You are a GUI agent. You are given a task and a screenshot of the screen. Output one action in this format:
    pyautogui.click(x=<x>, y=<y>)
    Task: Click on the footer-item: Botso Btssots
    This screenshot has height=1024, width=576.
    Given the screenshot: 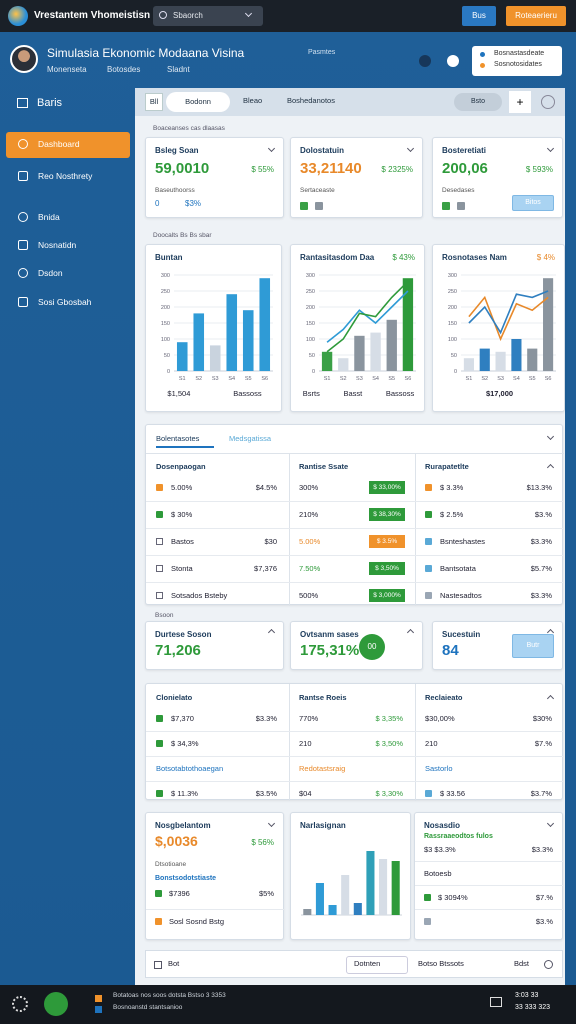 What is the action you would take?
    pyautogui.click(x=441, y=963)
    